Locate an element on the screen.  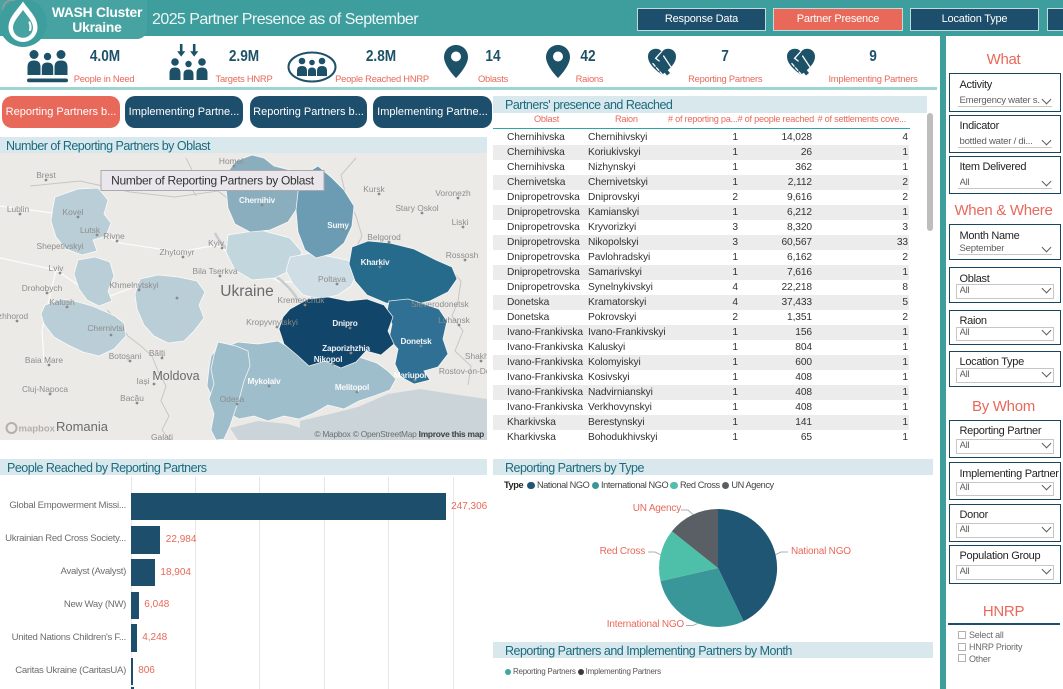
svg-text: Belgorod is located at coordinates (384, 237).